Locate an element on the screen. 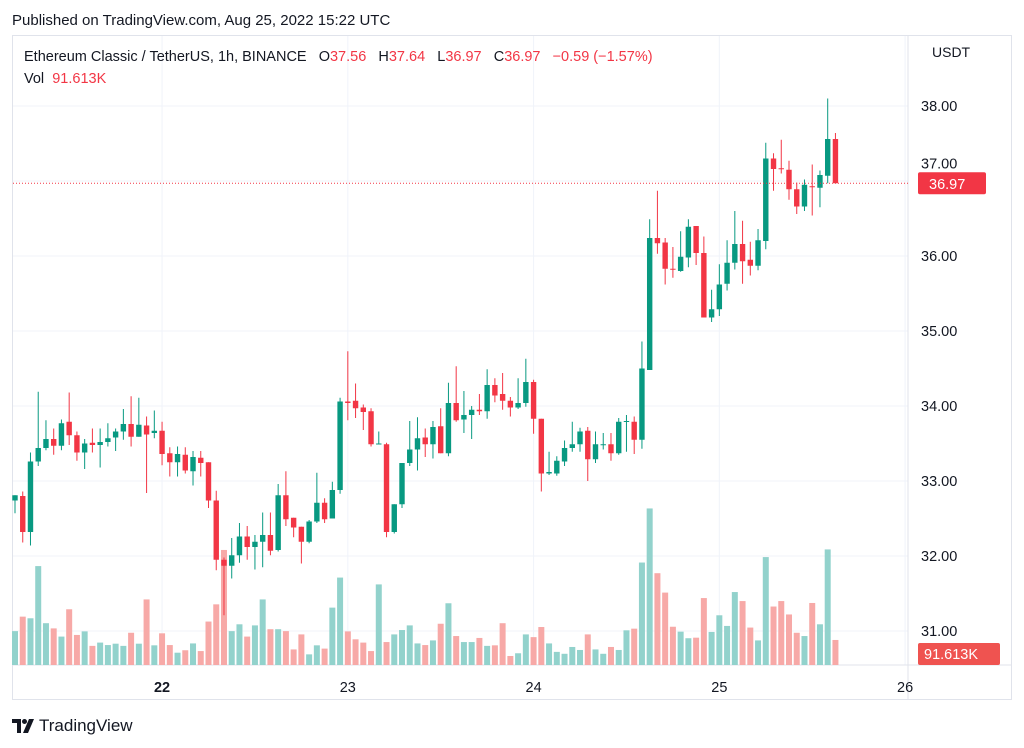 The height and width of the screenshot is (748, 1024). symbol-title: Ethereum Classic / TetherUS, 1h, BINANCE is located at coordinates (165, 57).